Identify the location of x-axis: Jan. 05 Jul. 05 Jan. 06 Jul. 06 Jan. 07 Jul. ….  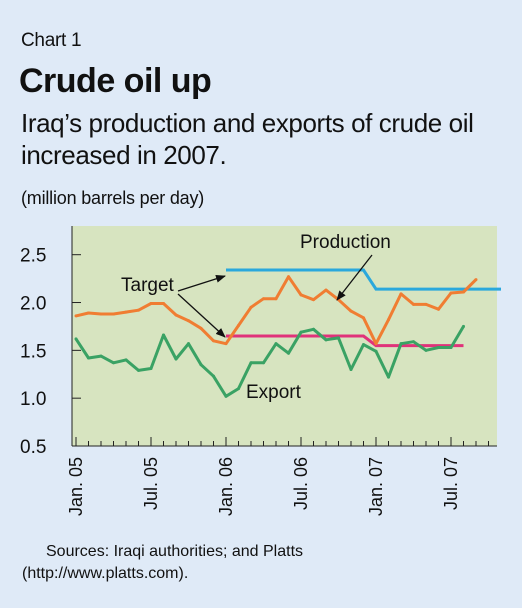
(281, 476).